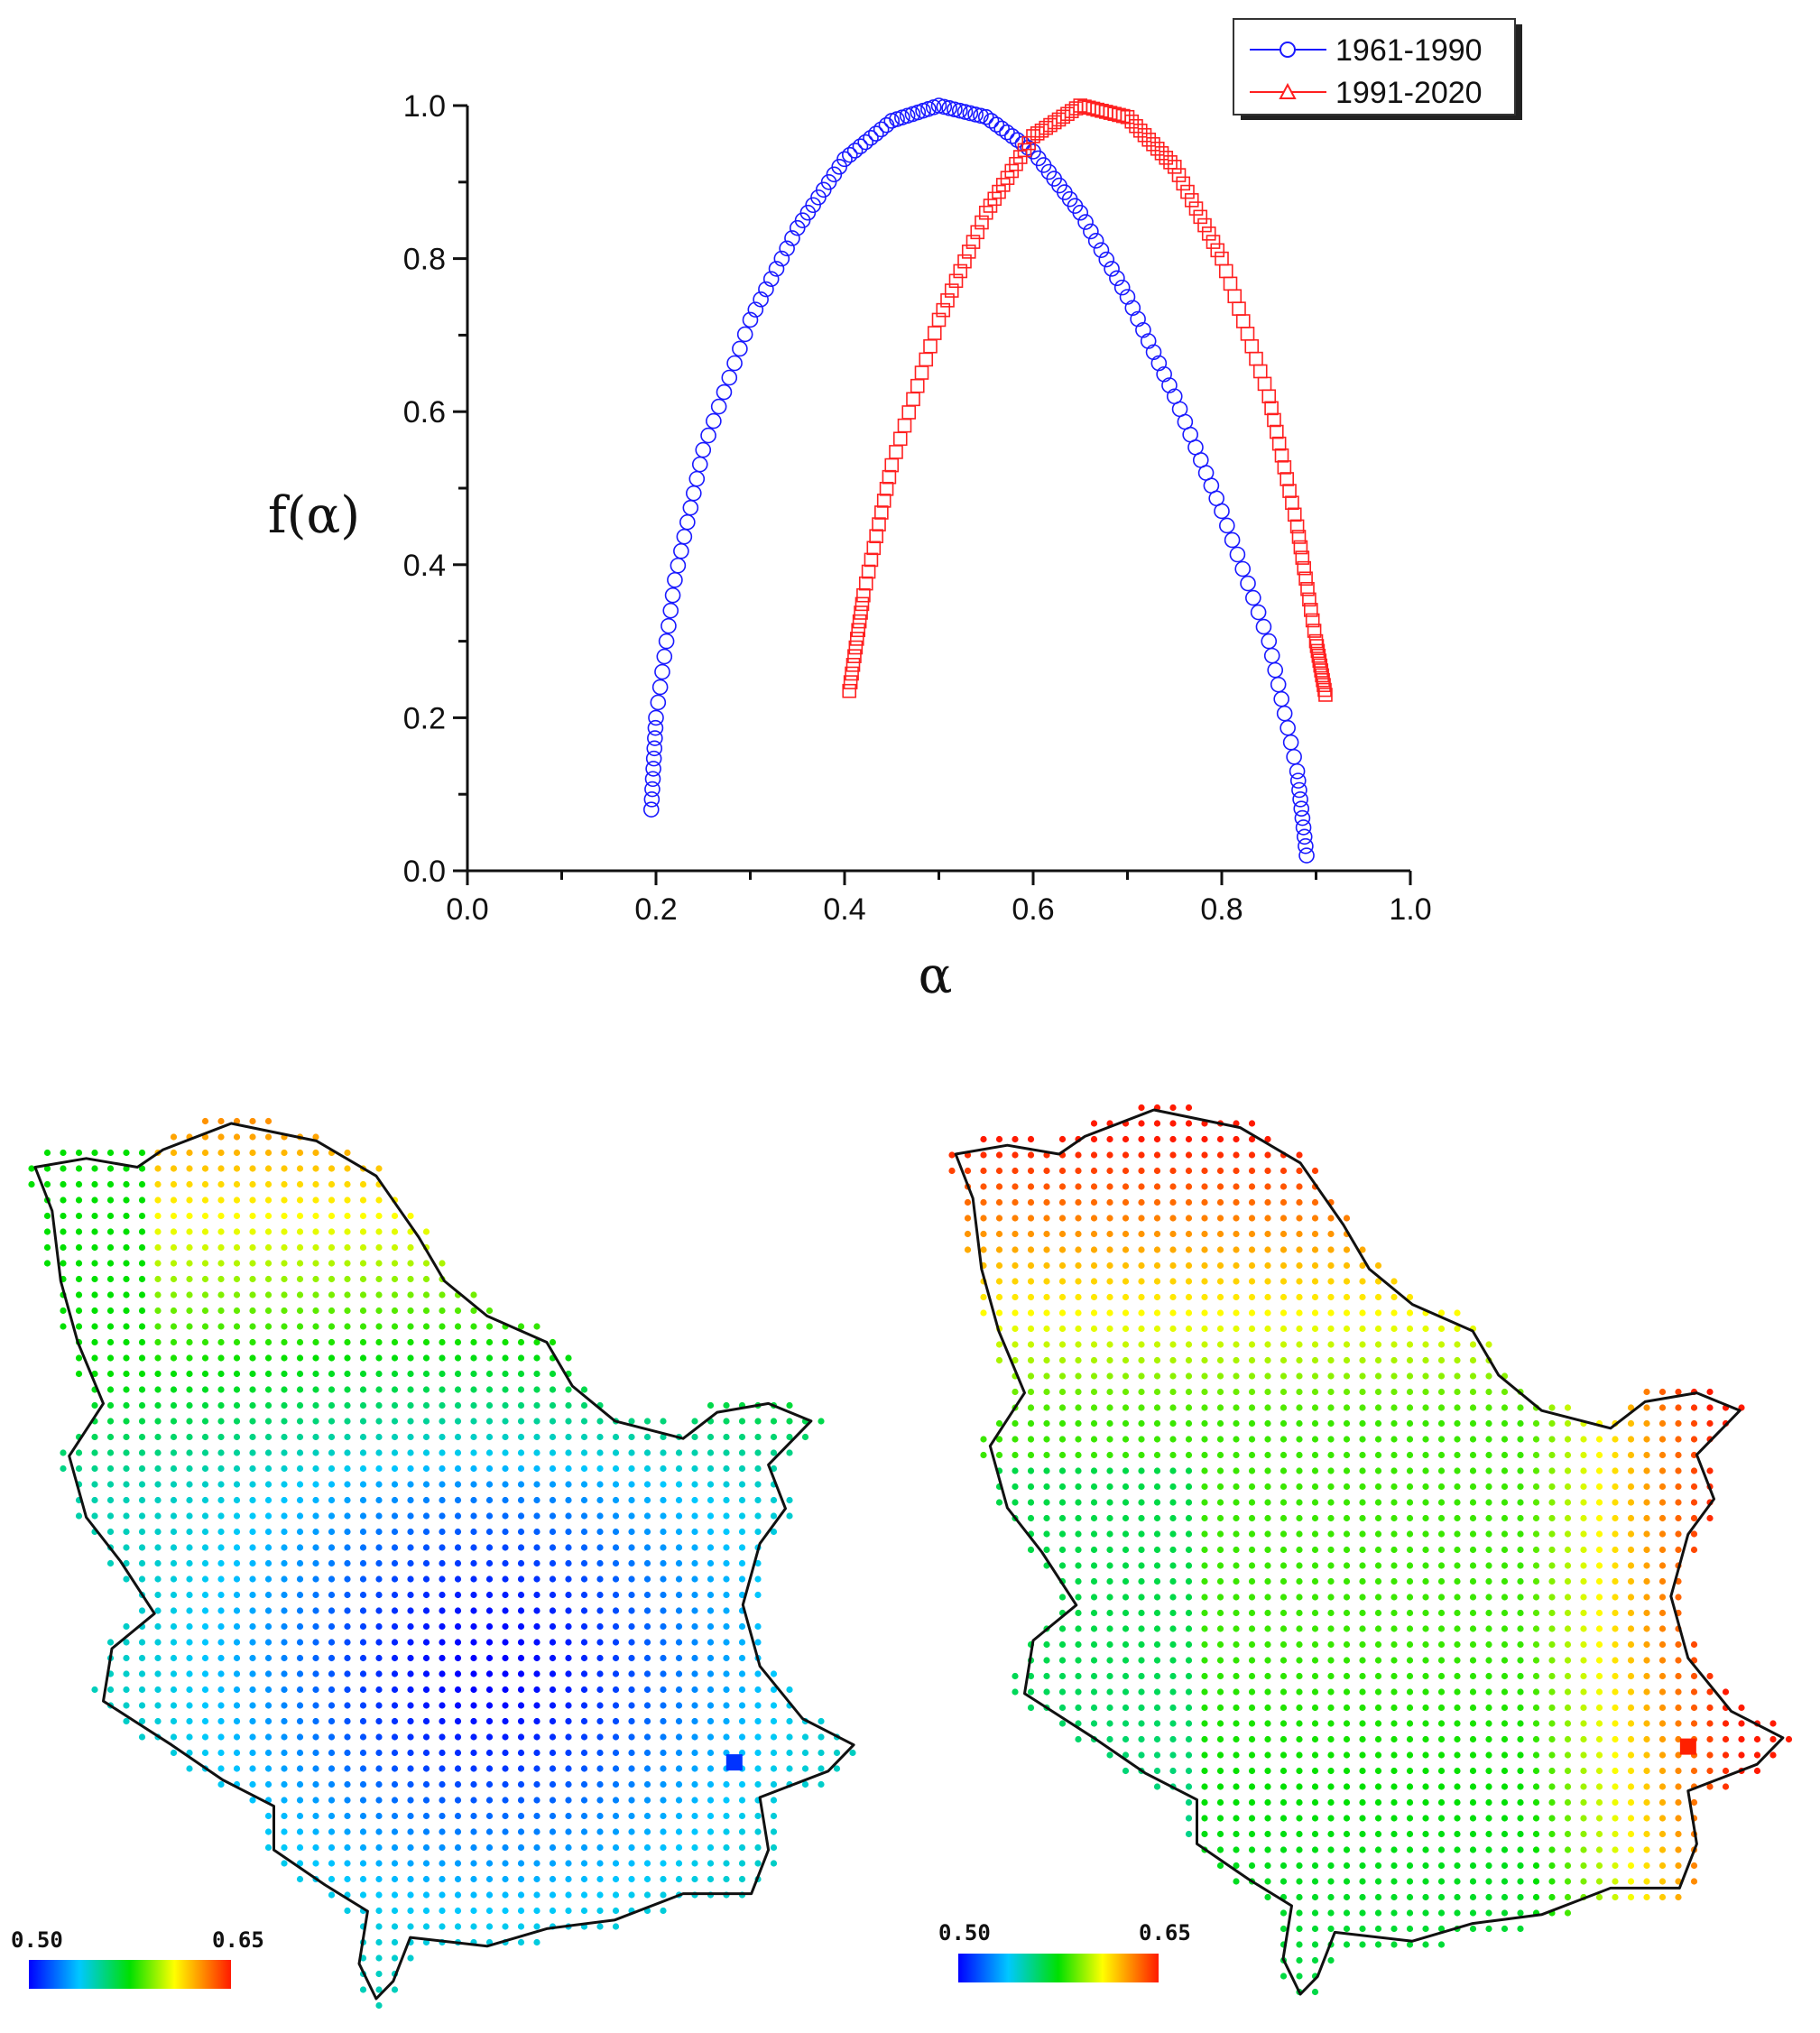  I want to click on legend-marker, so click(1288, 90).